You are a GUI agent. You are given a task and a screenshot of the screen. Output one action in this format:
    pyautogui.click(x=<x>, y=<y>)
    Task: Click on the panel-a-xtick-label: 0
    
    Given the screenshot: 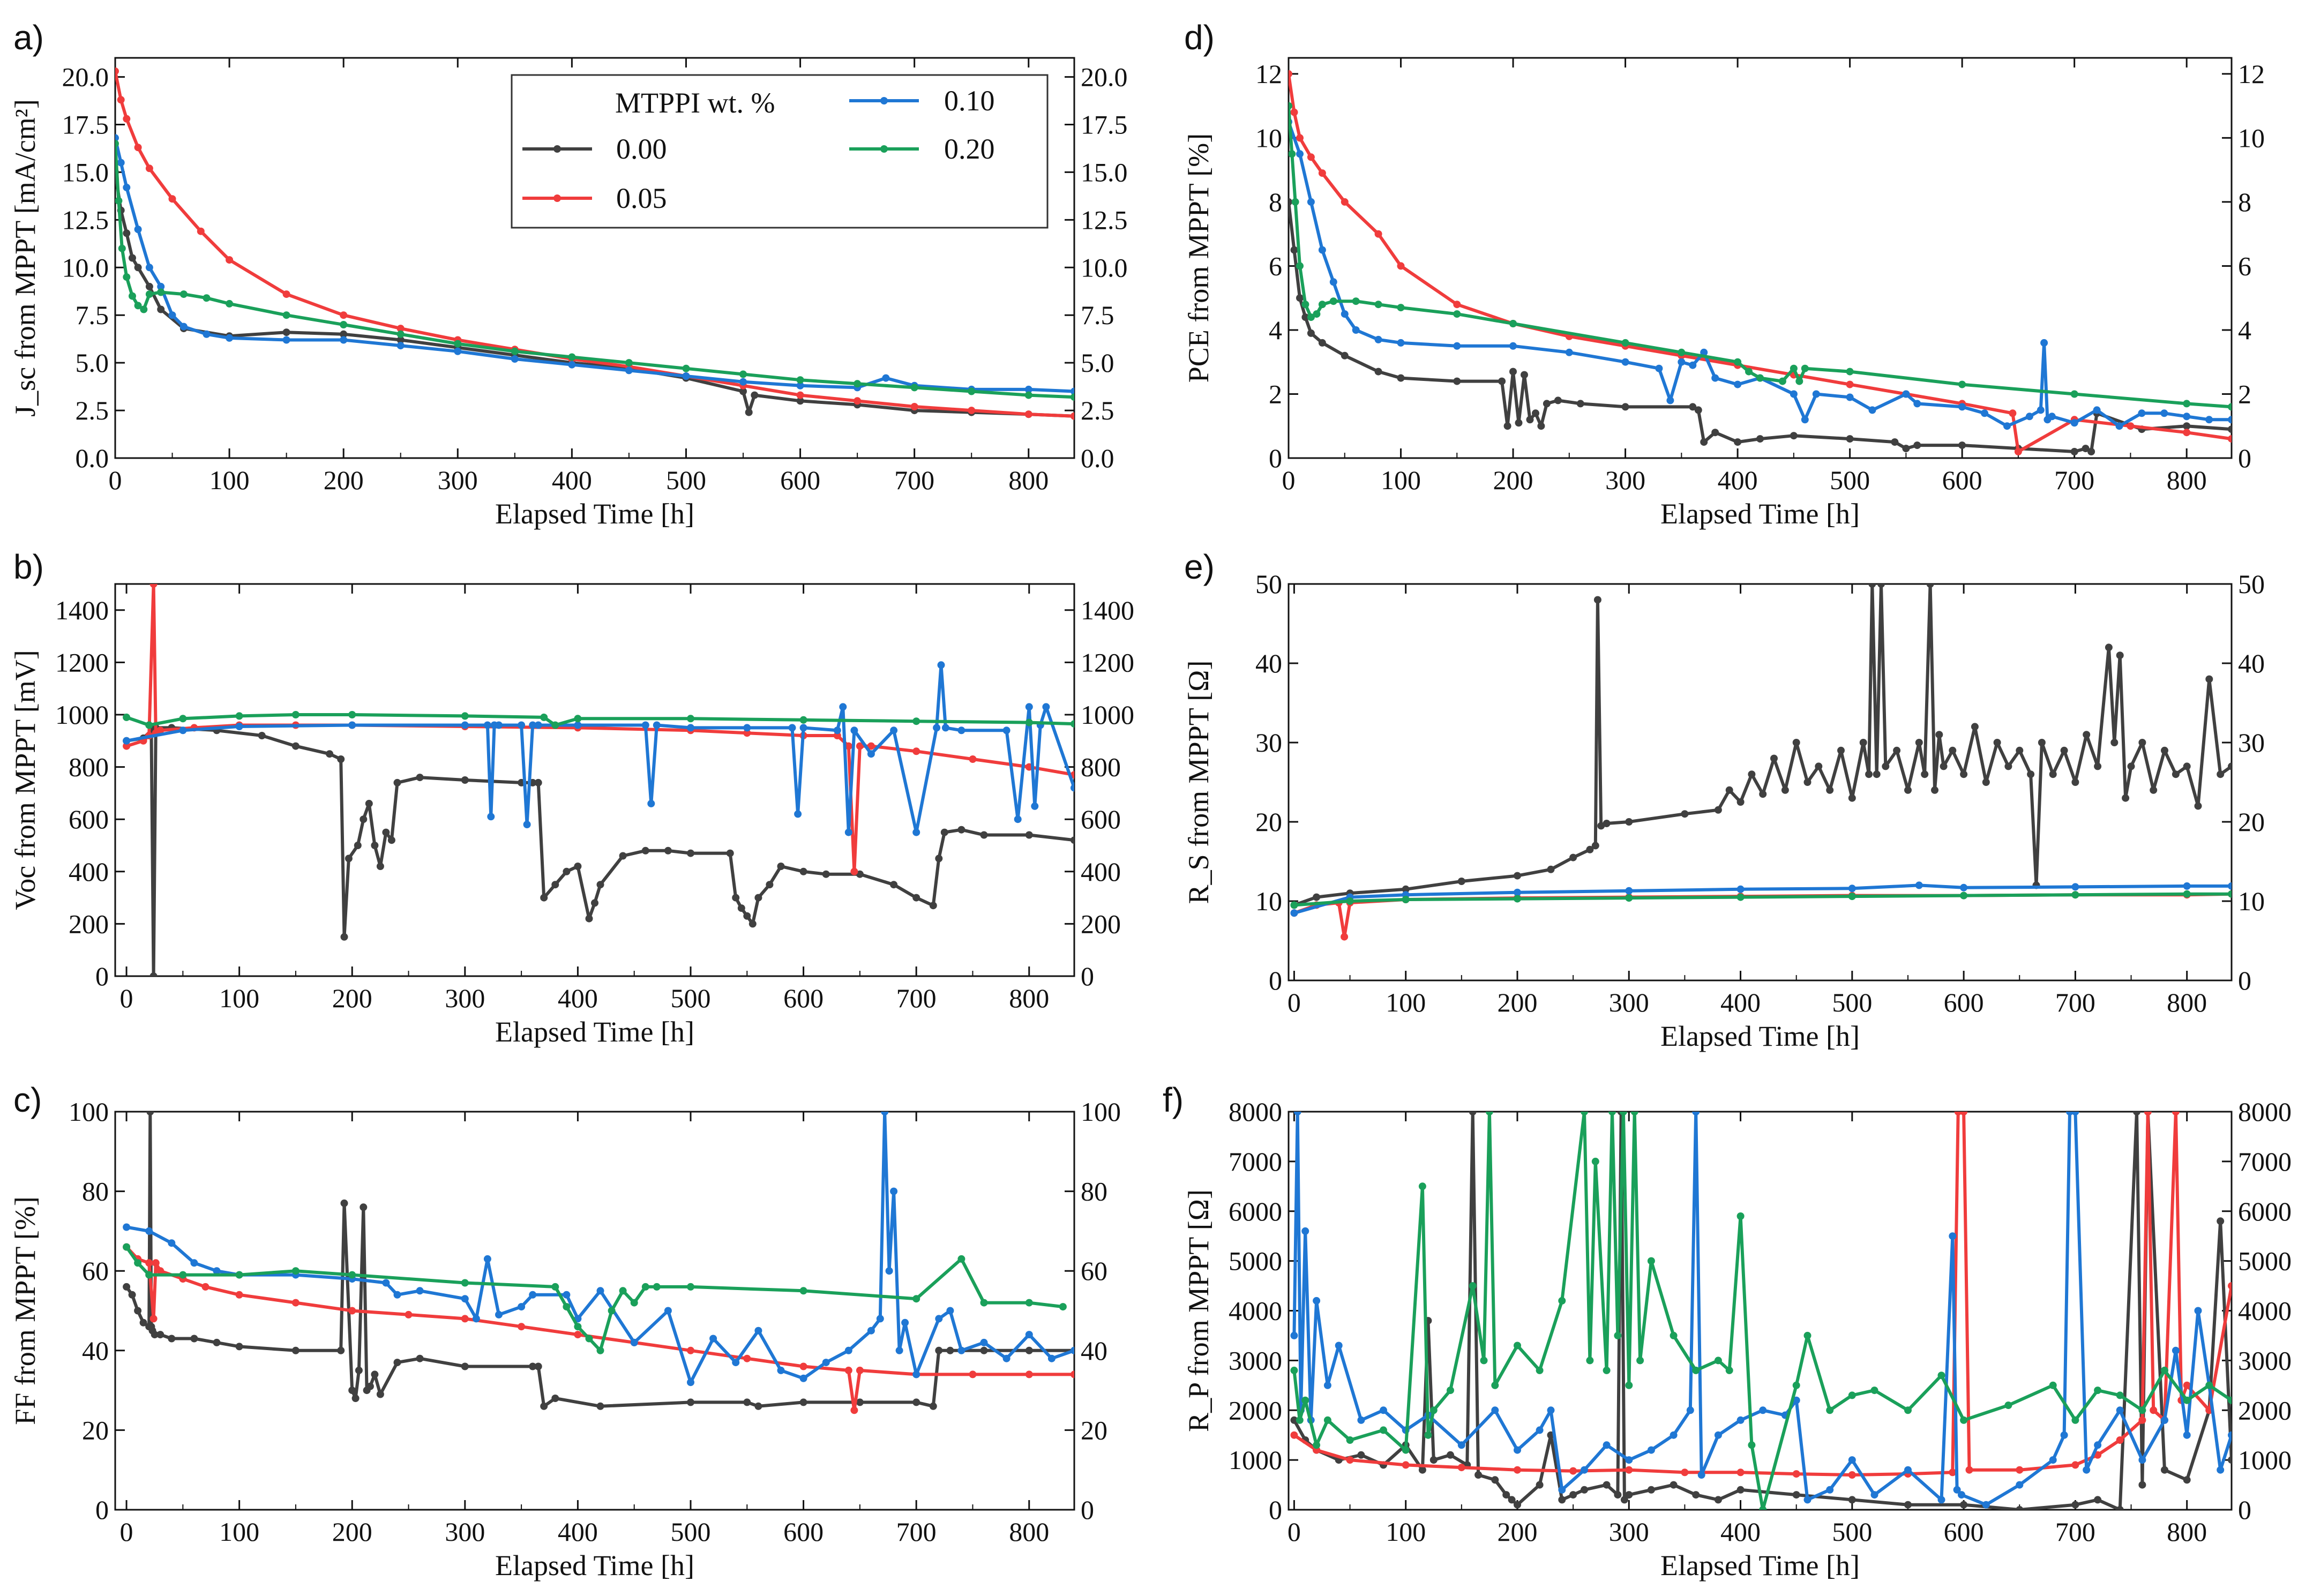 What is the action you would take?
    pyautogui.click(x=115, y=480)
    